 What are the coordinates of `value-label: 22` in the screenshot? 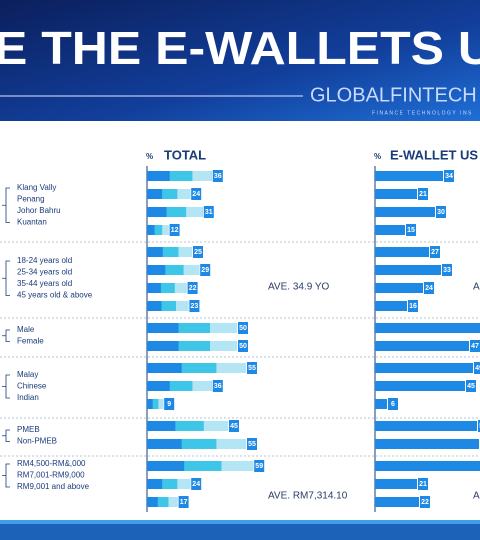 It's located at (425, 502).